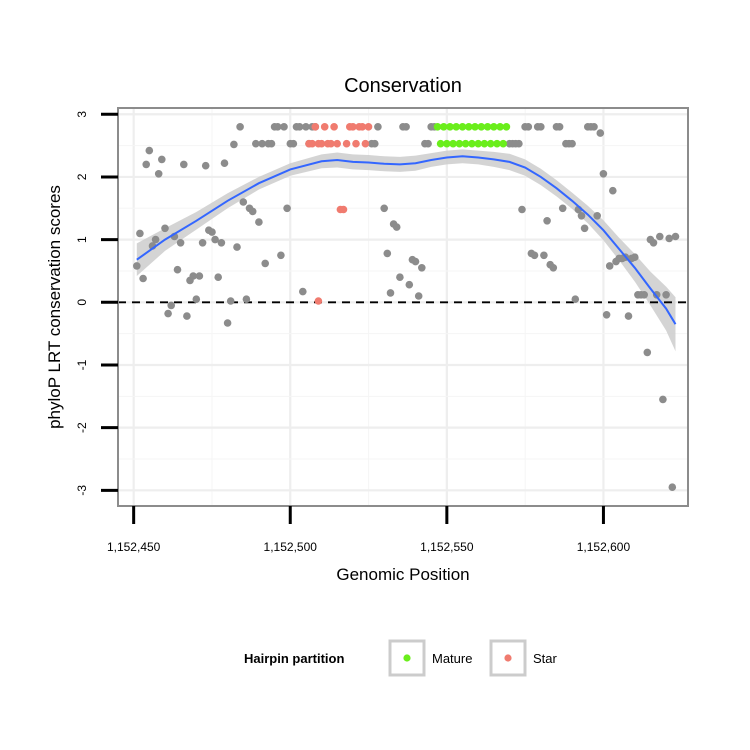 The width and height of the screenshot is (750, 750). I want to click on x-axis-label: Genomic Position, so click(402, 574).